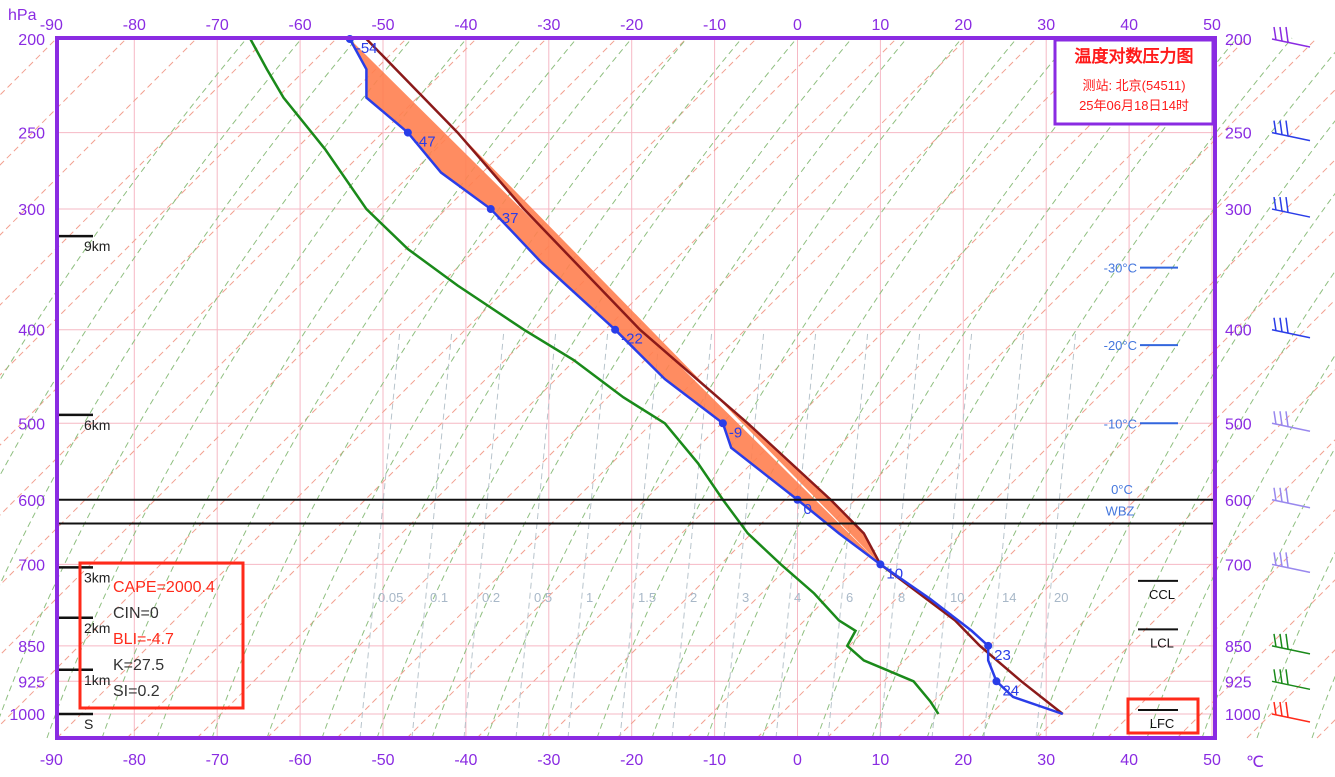  What do you see at coordinates (589, 597) in the screenshot?
I see `mixing-ratio-label: 1` at bounding box center [589, 597].